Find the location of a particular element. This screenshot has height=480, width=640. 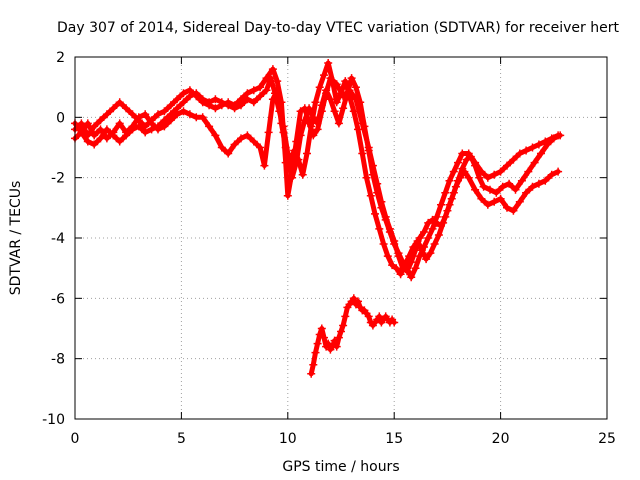

y-tick-label: 0 is located at coordinates (60, 118).